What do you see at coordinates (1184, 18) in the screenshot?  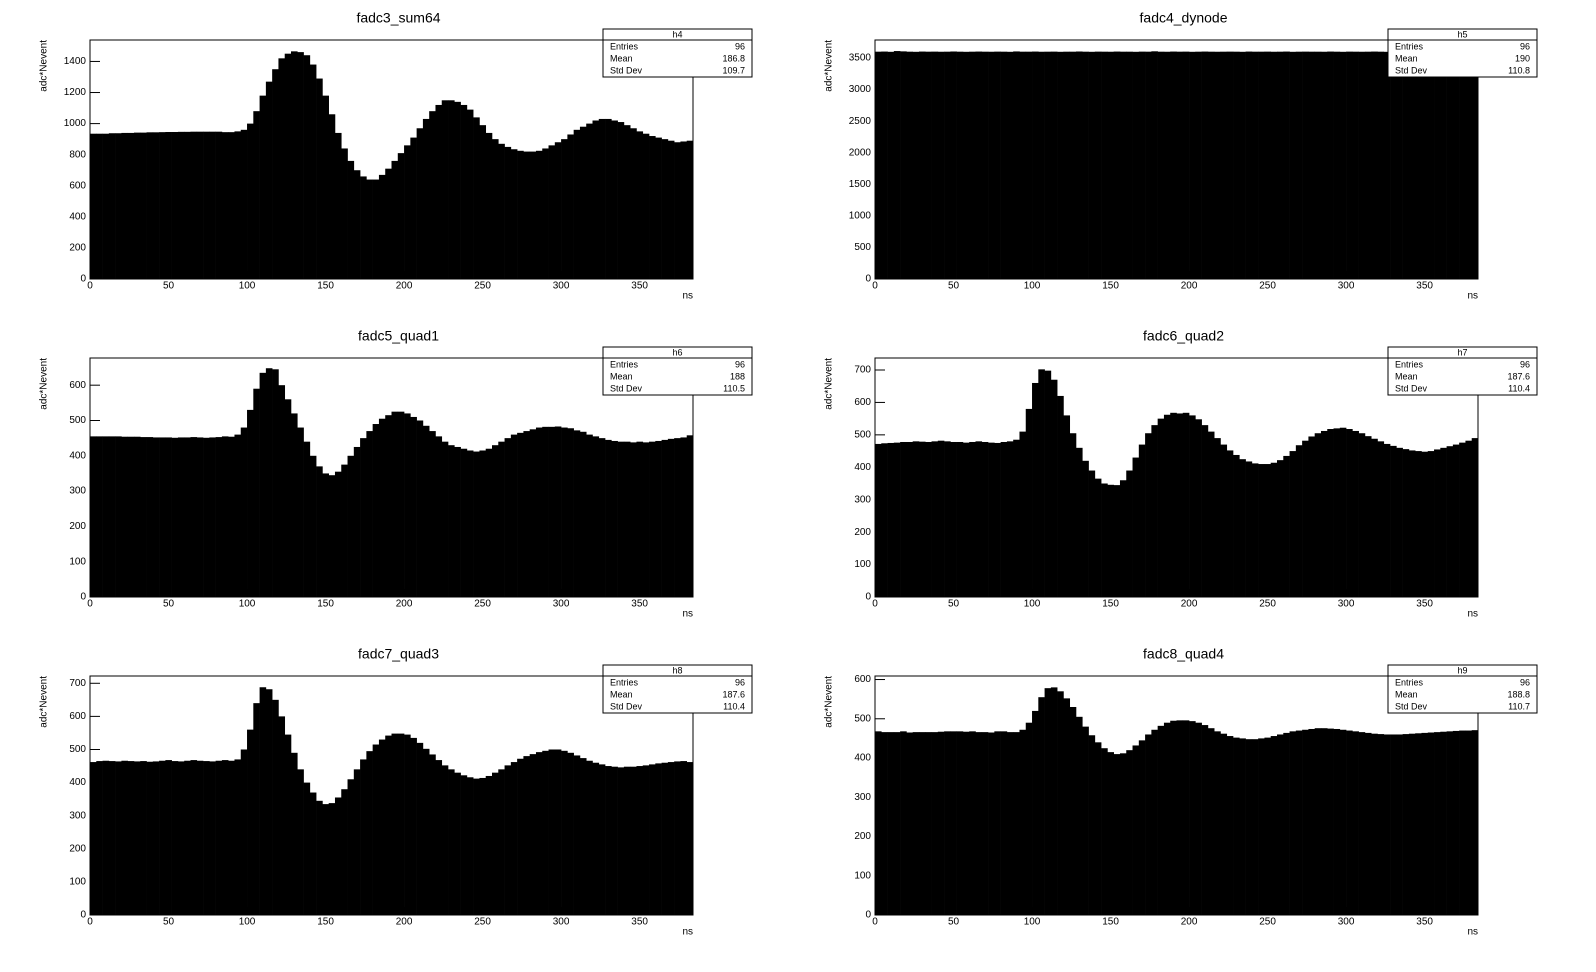 I see `chart-title: fadc4_dynode` at bounding box center [1184, 18].